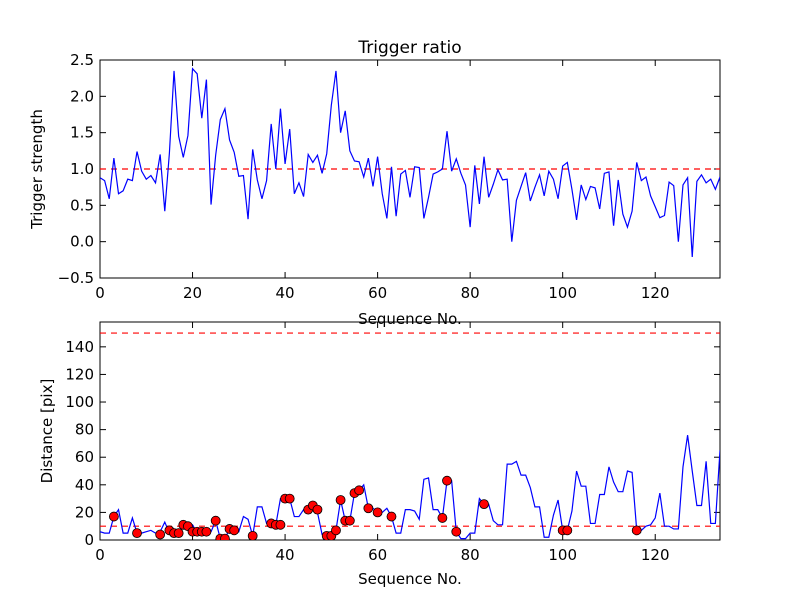 This screenshot has width=800, height=600. Describe the element at coordinates (84, 457) in the screenshot. I see `y-tick-label: 60` at that location.